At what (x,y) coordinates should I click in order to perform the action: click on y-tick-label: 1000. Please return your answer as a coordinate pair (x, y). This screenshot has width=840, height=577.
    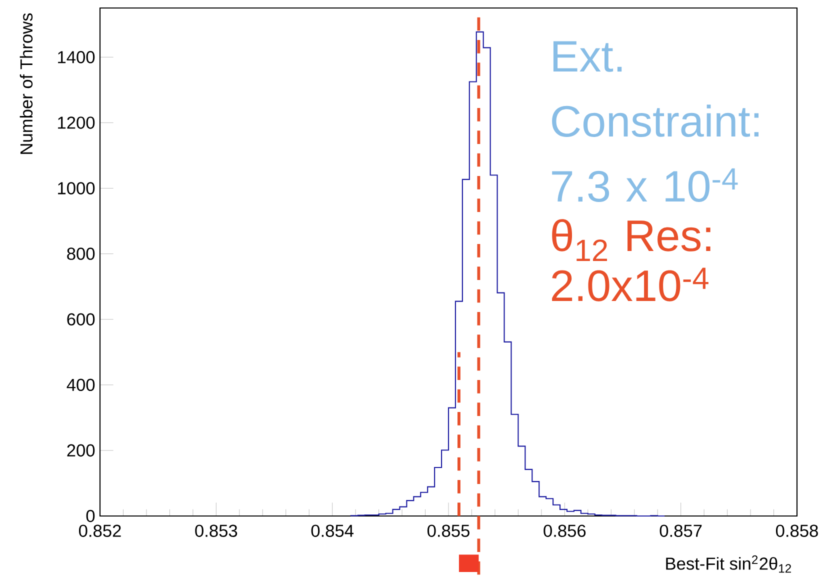
    Looking at the image, I should click on (76, 188).